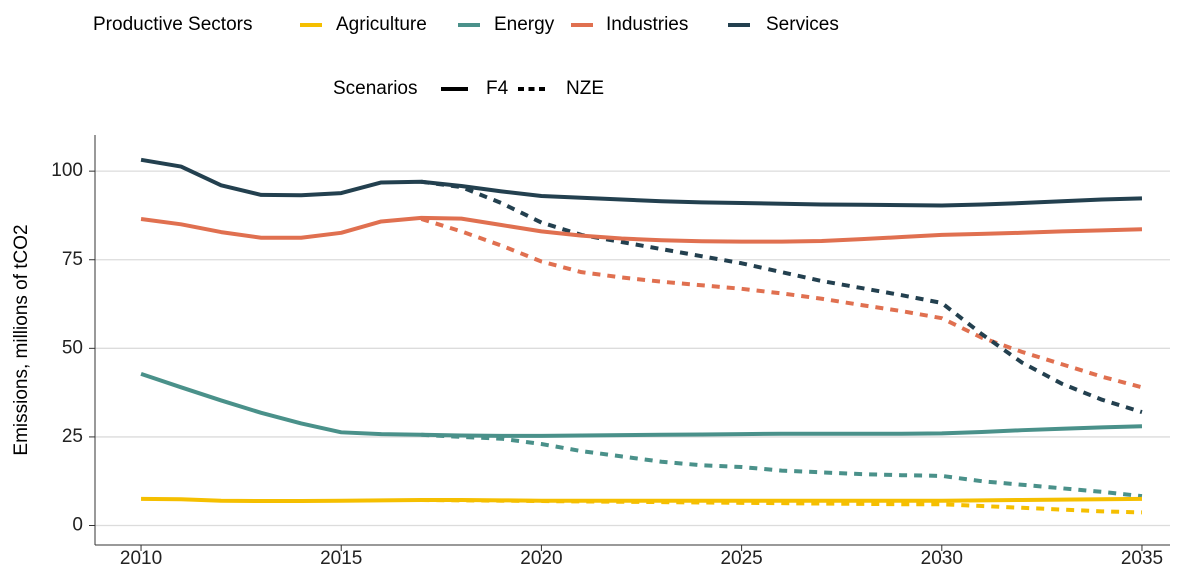 This screenshot has height=574, width=1179. What do you see at coordinates (172, 24) in the screenshot?
I see `legend-title: Productive Sectors` at bounding box center [172, 24].